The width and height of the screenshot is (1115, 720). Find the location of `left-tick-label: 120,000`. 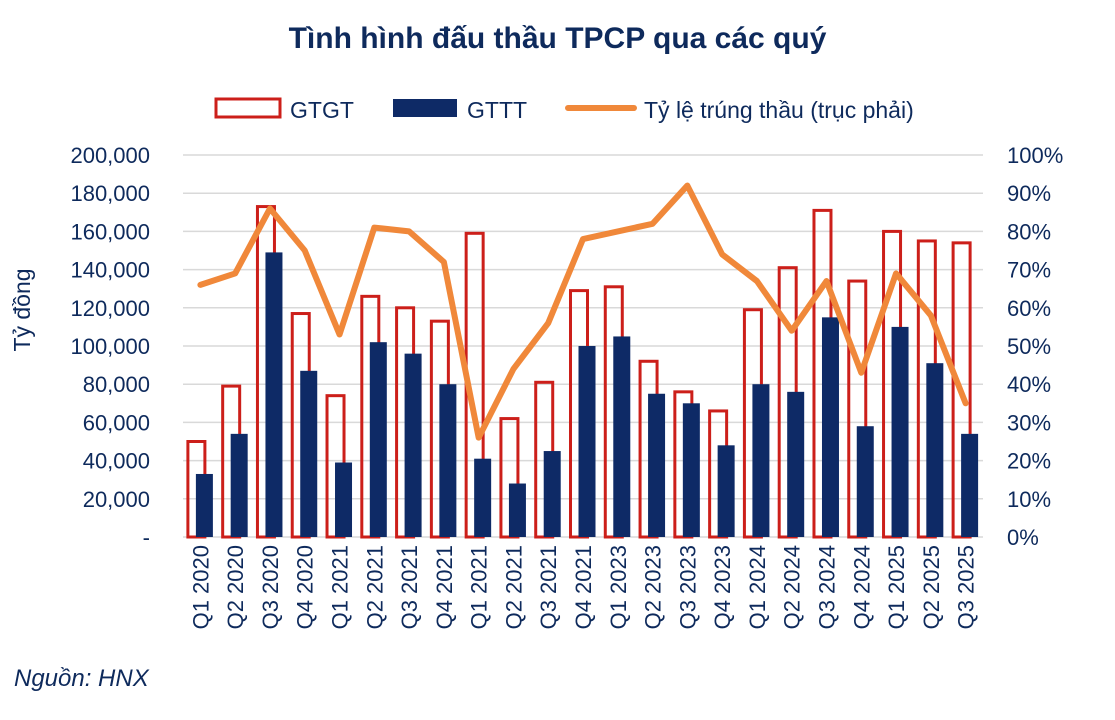

left-tick-label: 120,000 is located at coordinates (110, 308).